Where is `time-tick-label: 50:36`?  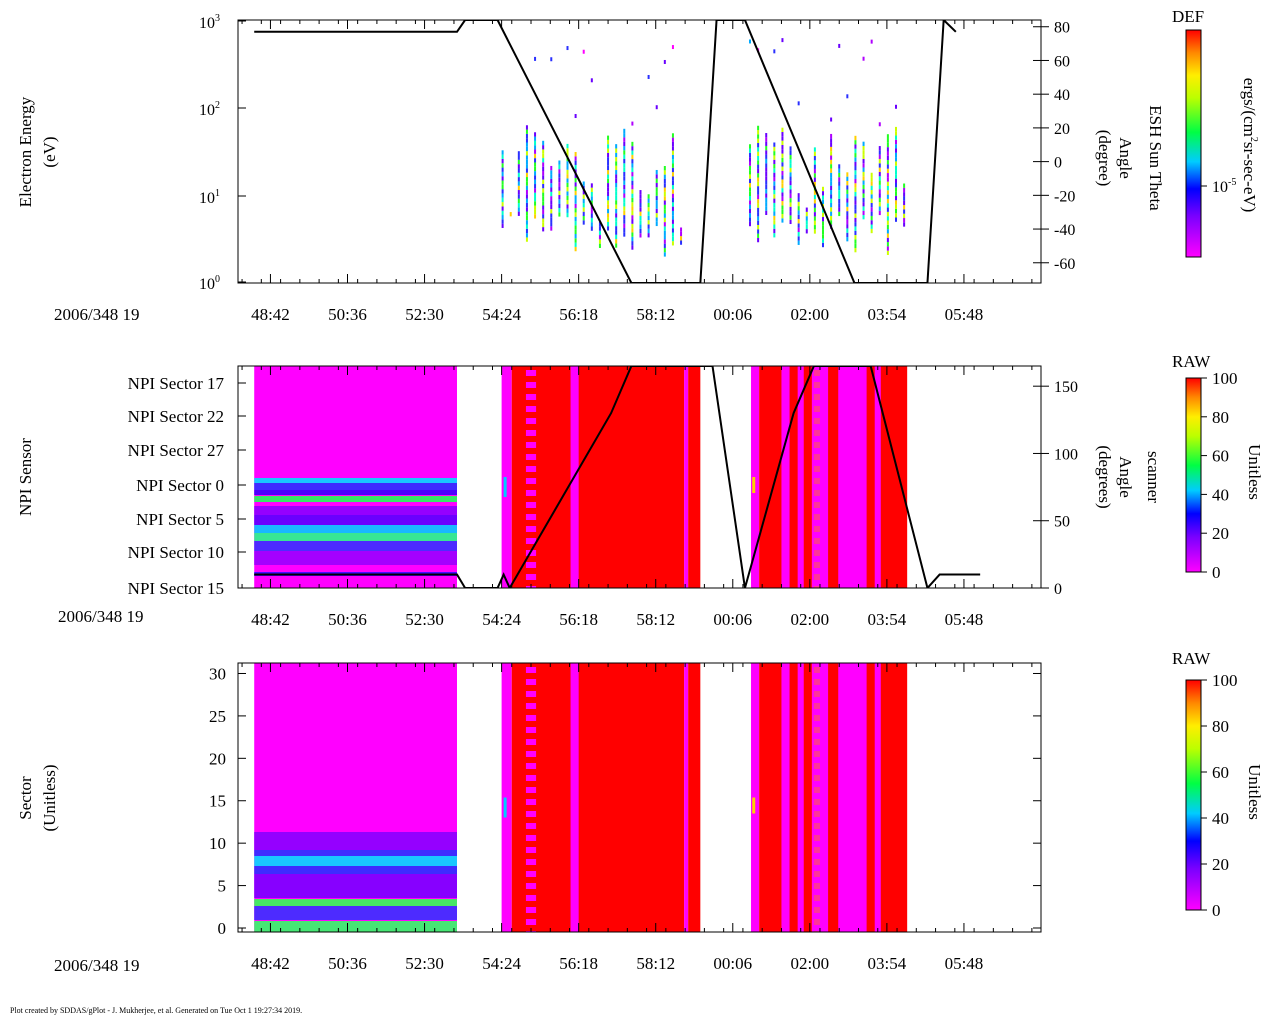 time-tick-label: 50:36 is located at coordinates (347, 619).